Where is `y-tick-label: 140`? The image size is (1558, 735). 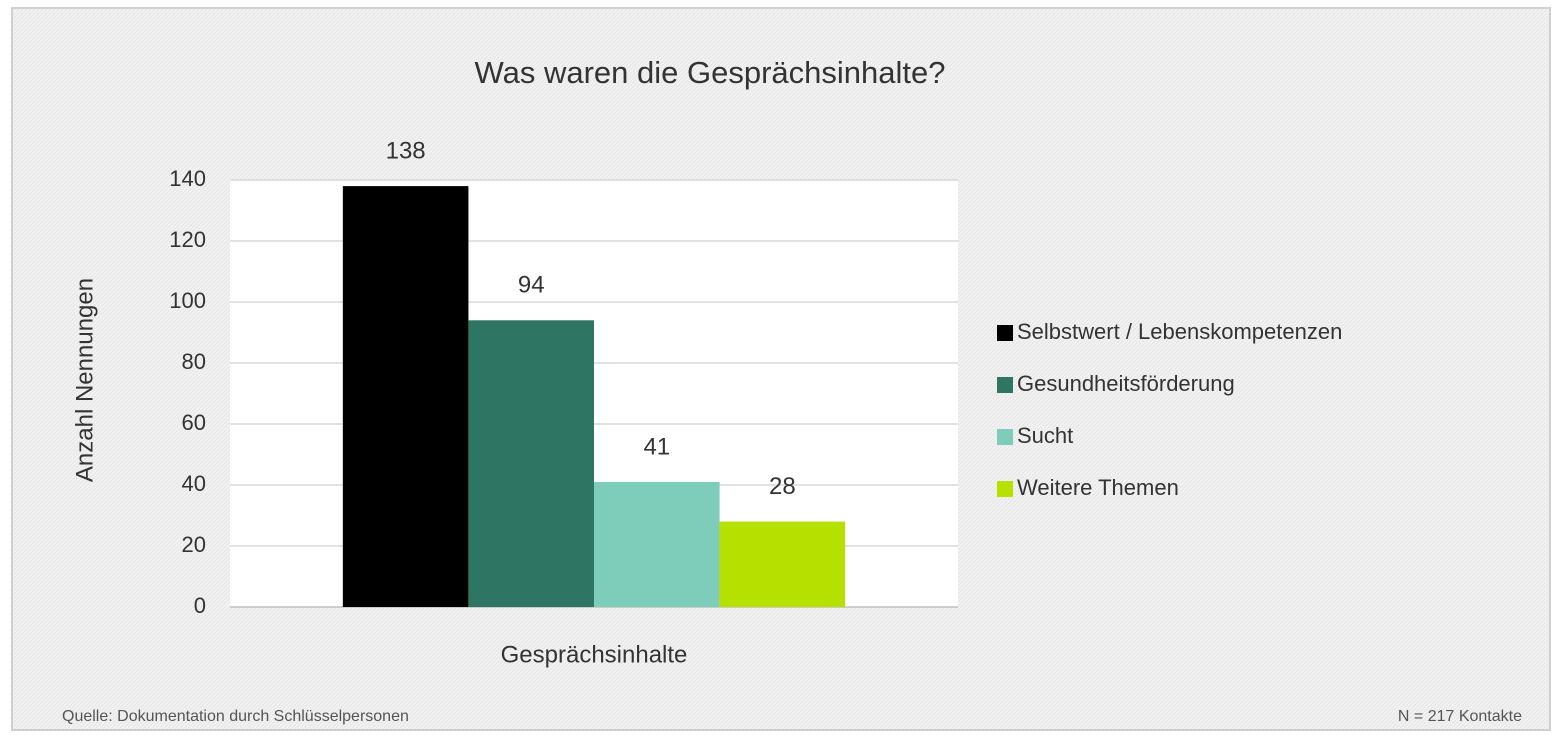 y-tick-label: 140 is located at coordinates (187, 178).